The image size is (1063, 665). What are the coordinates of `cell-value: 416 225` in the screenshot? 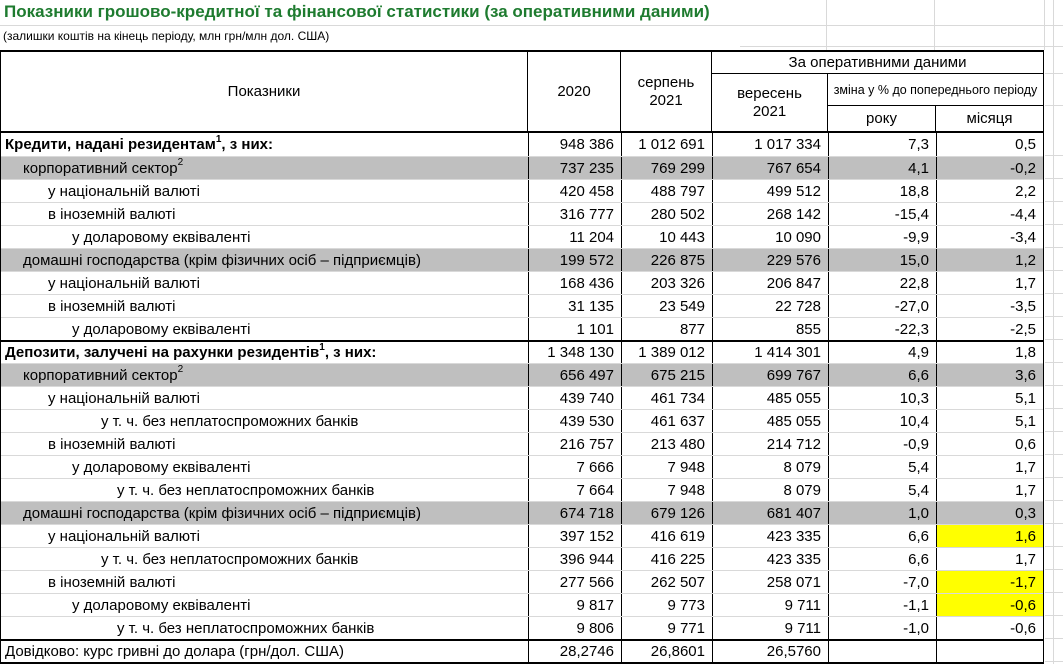 It's located at (666, 559).